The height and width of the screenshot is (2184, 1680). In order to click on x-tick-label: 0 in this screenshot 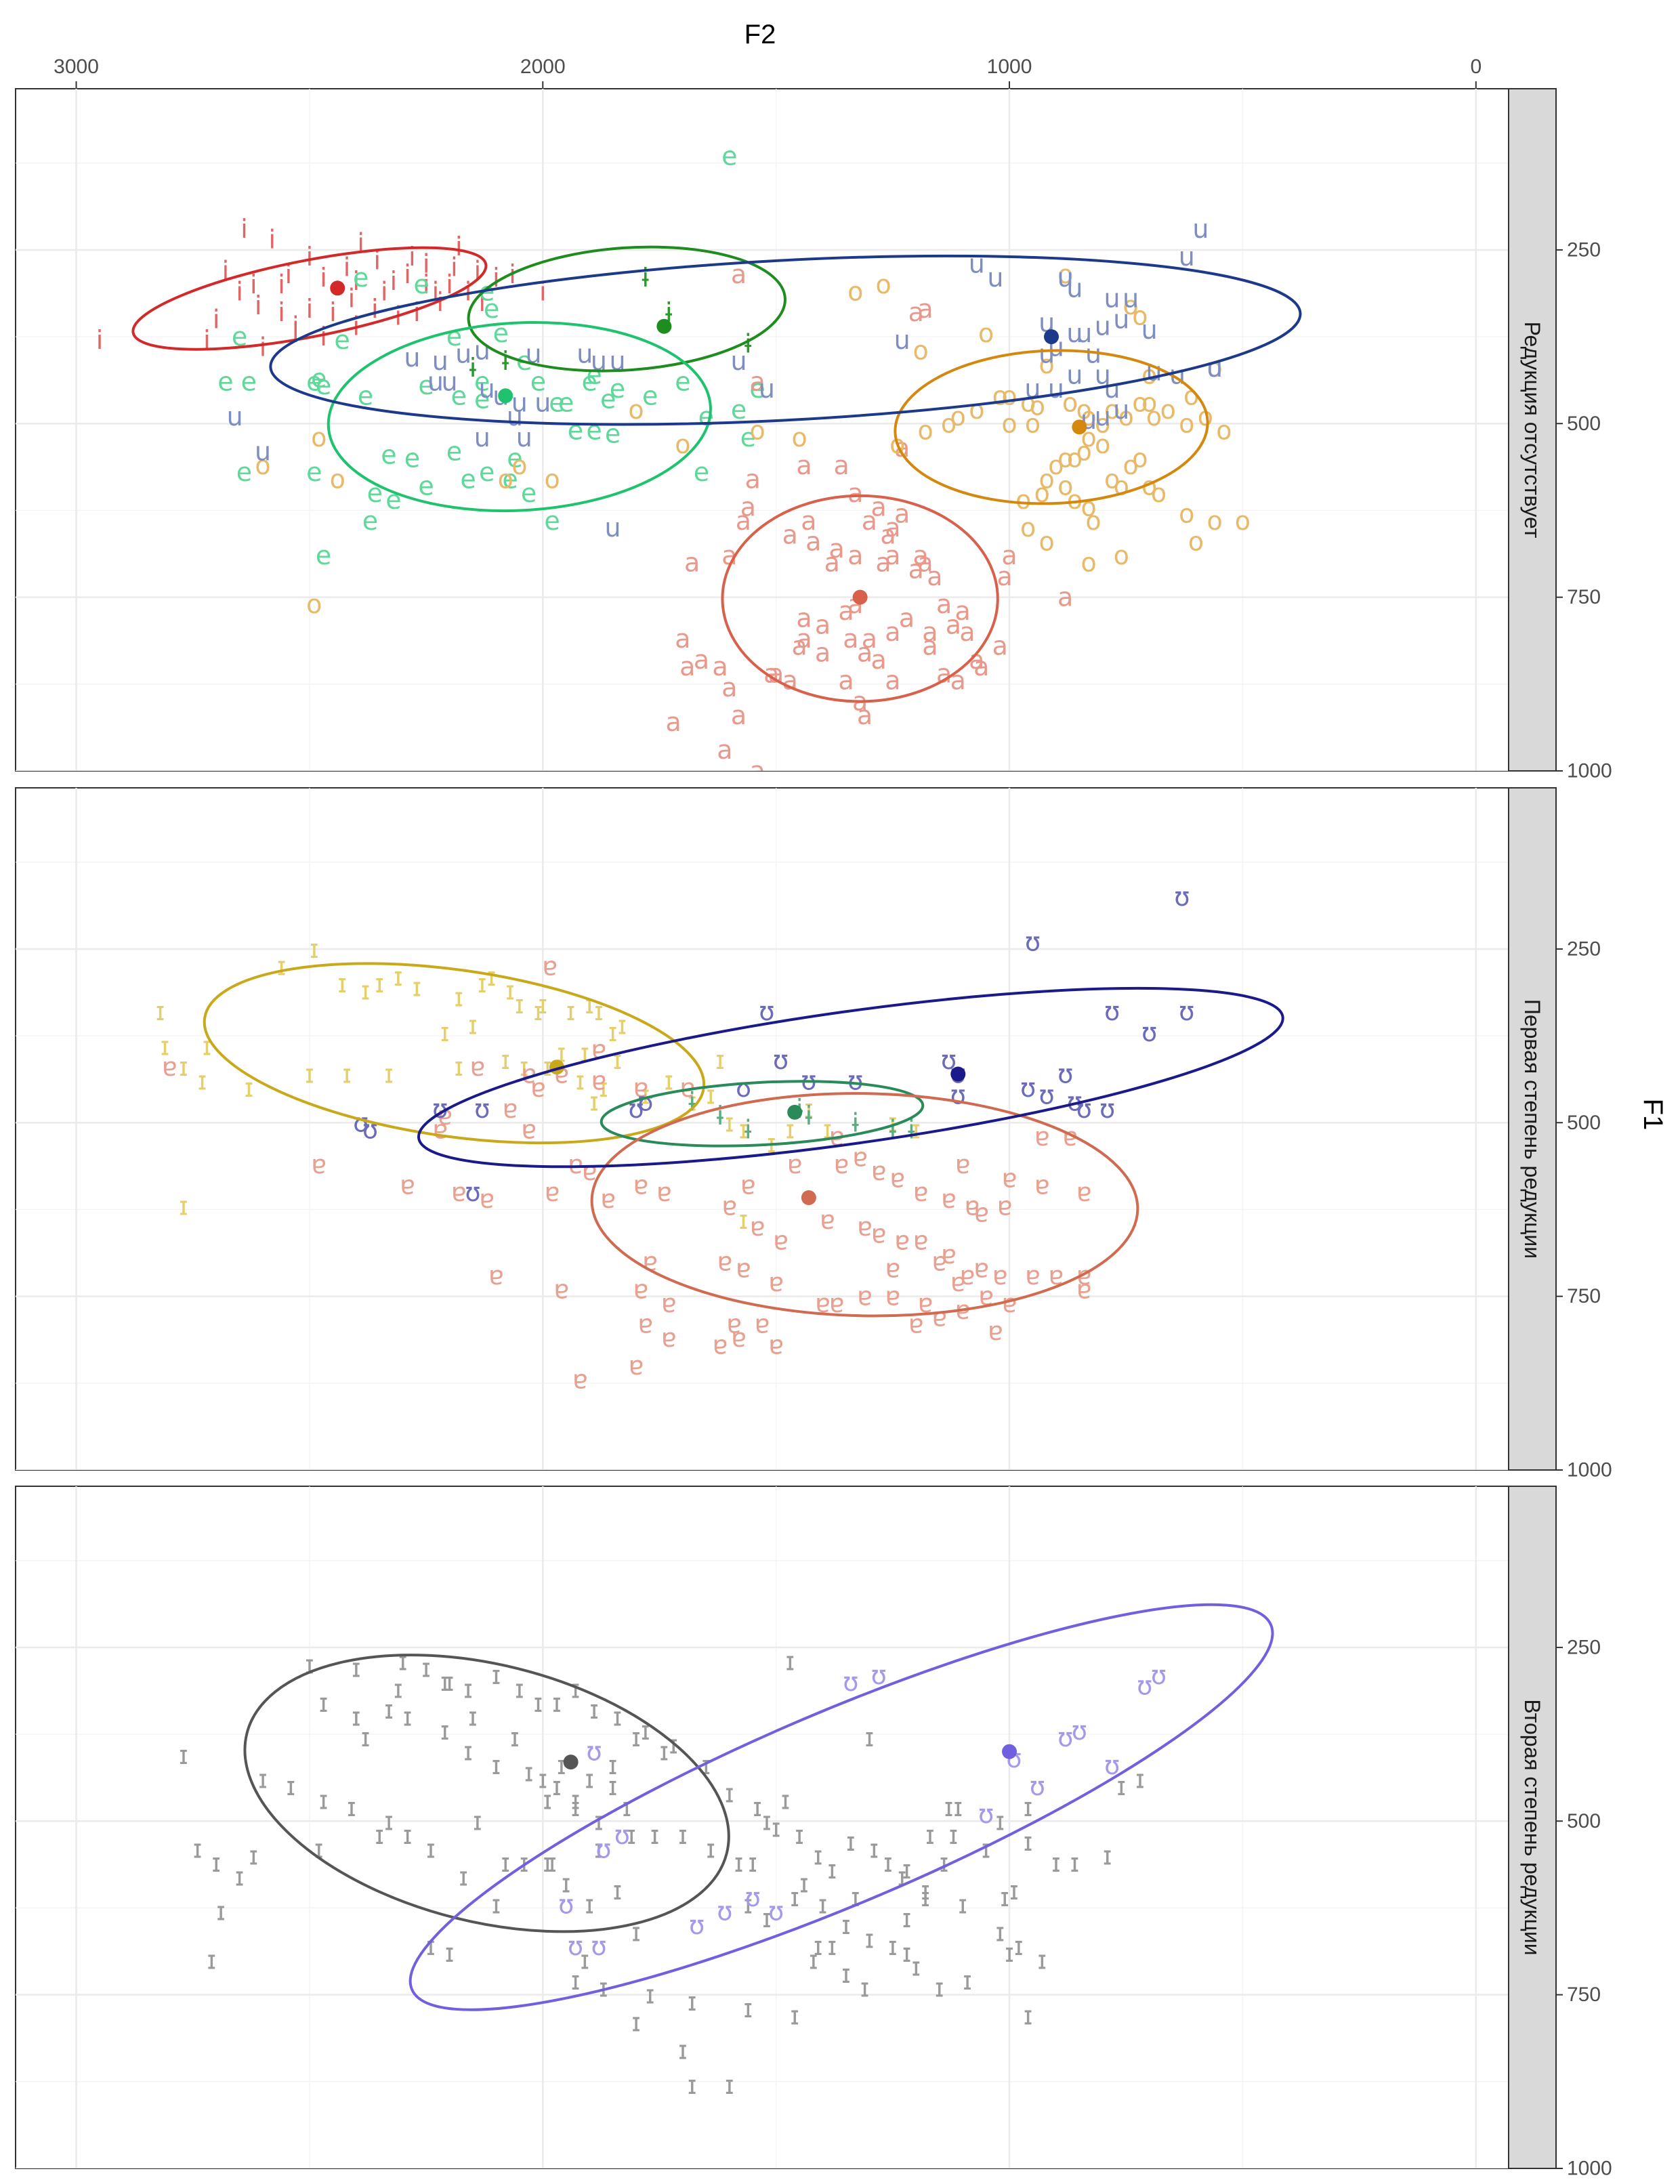, I will do `click(1476, 67)`.